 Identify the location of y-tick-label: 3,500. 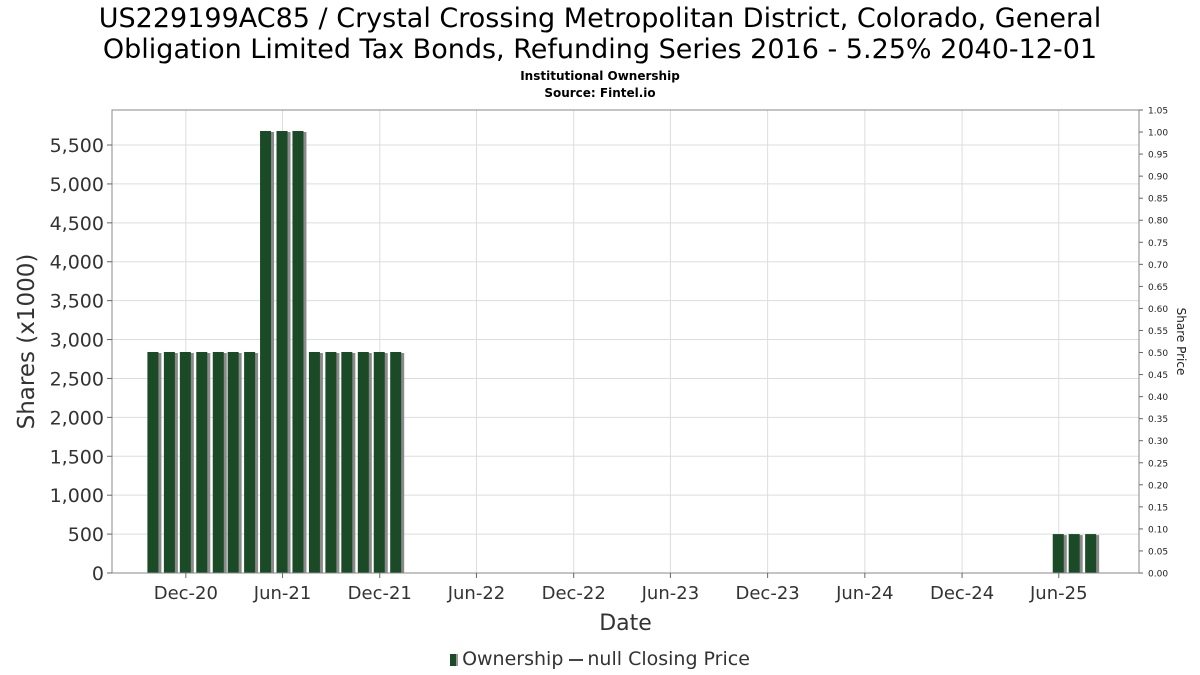
(77, 302).